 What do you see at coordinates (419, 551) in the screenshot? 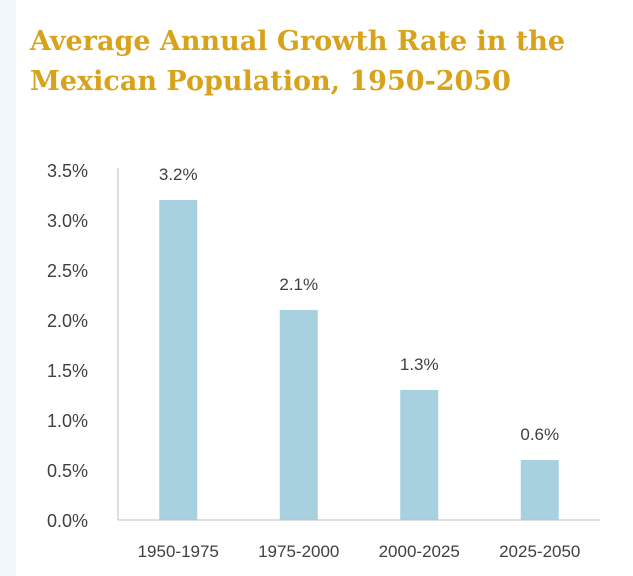
I see `x-tick-label: 2000-2025` at bounding box center [419, 551].